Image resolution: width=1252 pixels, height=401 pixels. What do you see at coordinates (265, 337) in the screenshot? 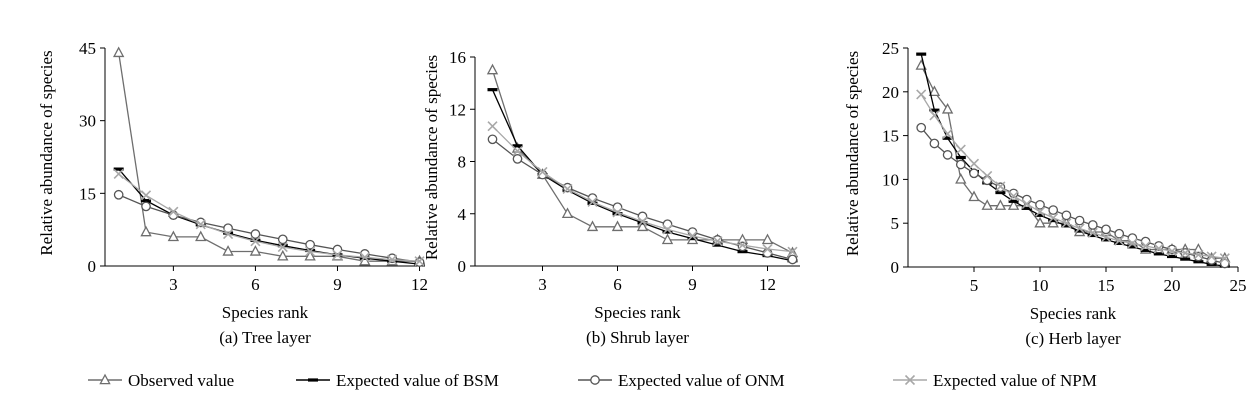
I see `panel-caption: (a) Tree layer` at bounding box center [265, 337].